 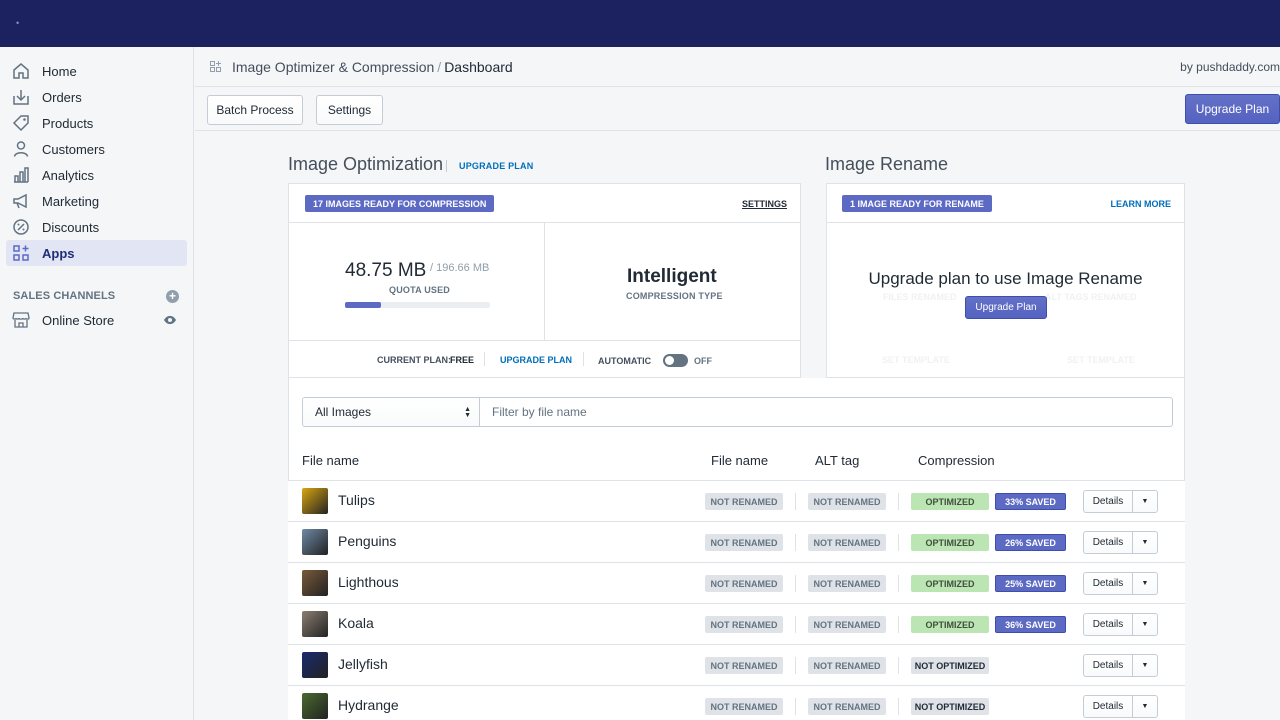 What do you see at coordinates (333, 67) in the screenshot?
I see `breadcrumb-app-link: Image Optimizer & Compression` at bounding box center [333, 67].